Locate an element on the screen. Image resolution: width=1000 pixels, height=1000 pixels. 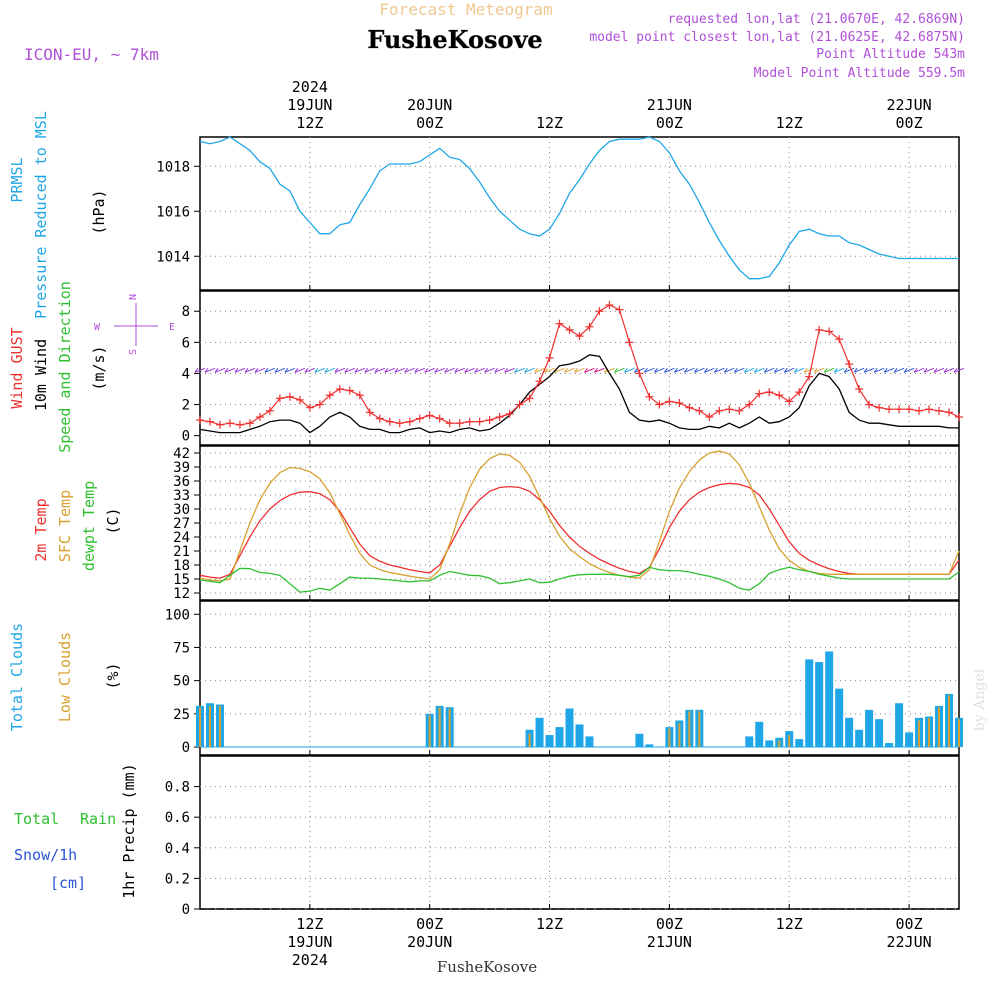
footer-location: FusheKosove is located at coordinates (487, 967).